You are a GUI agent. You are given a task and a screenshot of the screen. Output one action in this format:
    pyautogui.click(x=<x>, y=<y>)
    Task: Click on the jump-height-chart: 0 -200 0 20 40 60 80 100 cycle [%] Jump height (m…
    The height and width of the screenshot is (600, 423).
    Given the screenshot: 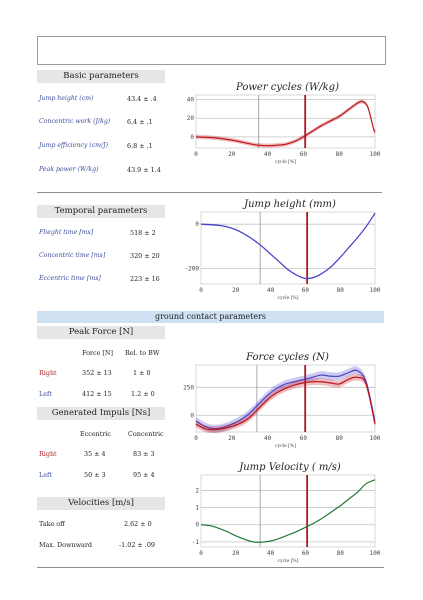 What is the action you would take?
    pyautogui.click(x=283, y=250)
    